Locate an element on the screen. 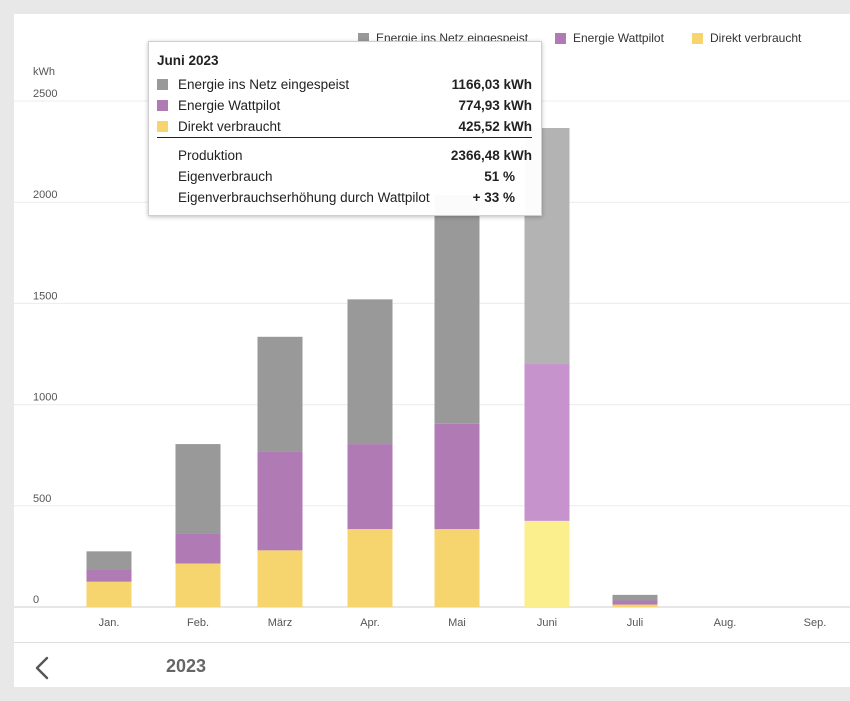 This screenshot has width=850, height=701. x-tick-label: Juni is located at coordinates (547, 623).